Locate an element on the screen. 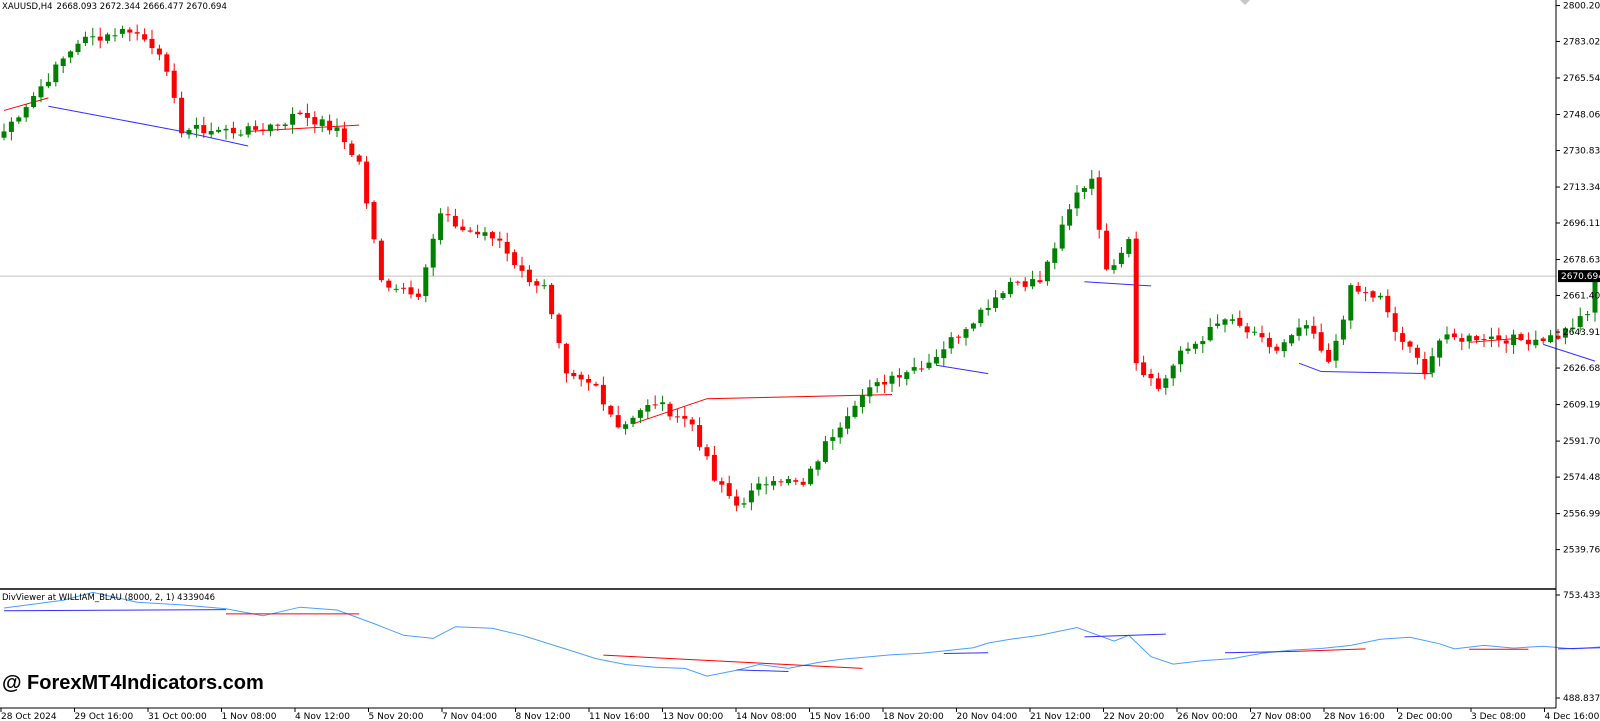 Image resolution: width=1600 pixels, height=721 pixels. y-tick-label: 2591.705 is located at coordinates (1581, 442).